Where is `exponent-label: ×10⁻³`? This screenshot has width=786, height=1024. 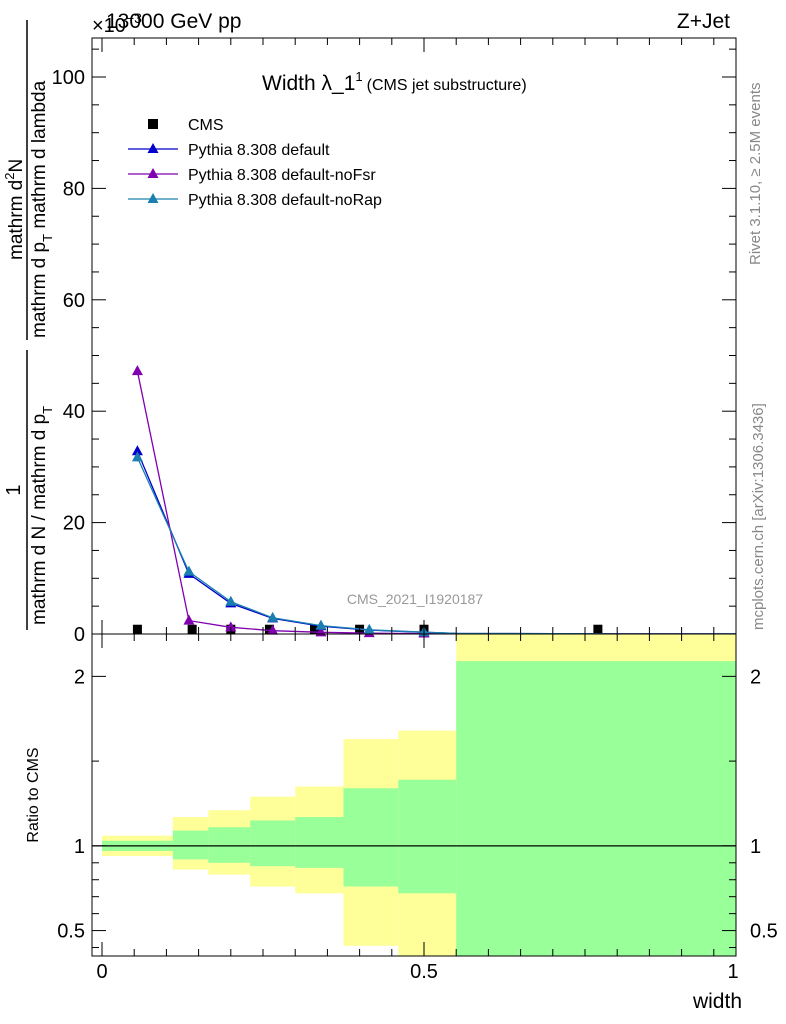
exponent-label: ×10⁻³ is located at coordinates (117, 23).